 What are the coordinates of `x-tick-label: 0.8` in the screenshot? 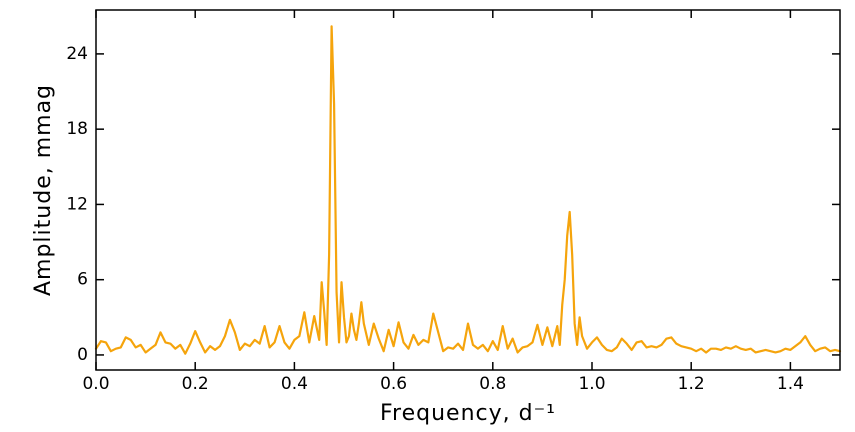 It's located at (492, 384).